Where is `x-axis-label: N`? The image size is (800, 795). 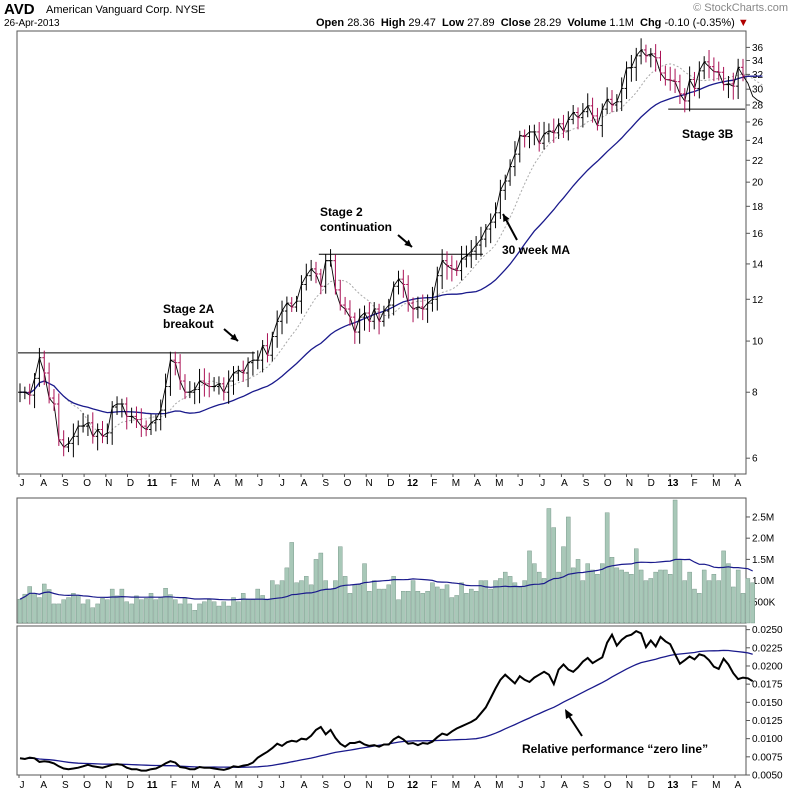
x-axis-label: N is located at coordinates (108, 785).